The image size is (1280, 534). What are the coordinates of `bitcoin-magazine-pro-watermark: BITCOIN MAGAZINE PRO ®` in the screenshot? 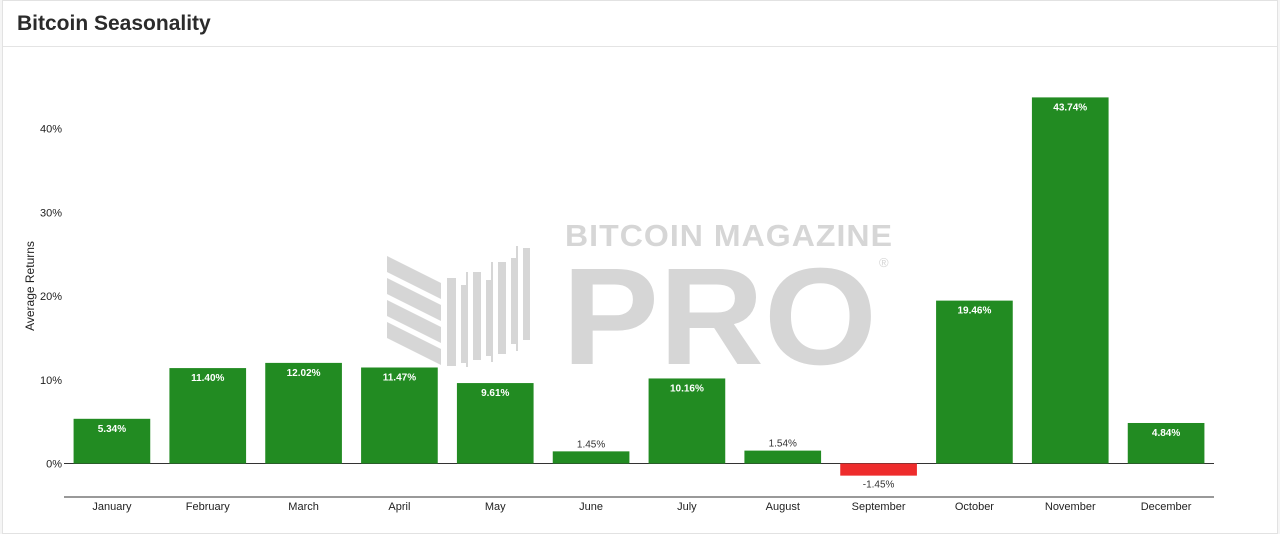 It's located at (640, 306).